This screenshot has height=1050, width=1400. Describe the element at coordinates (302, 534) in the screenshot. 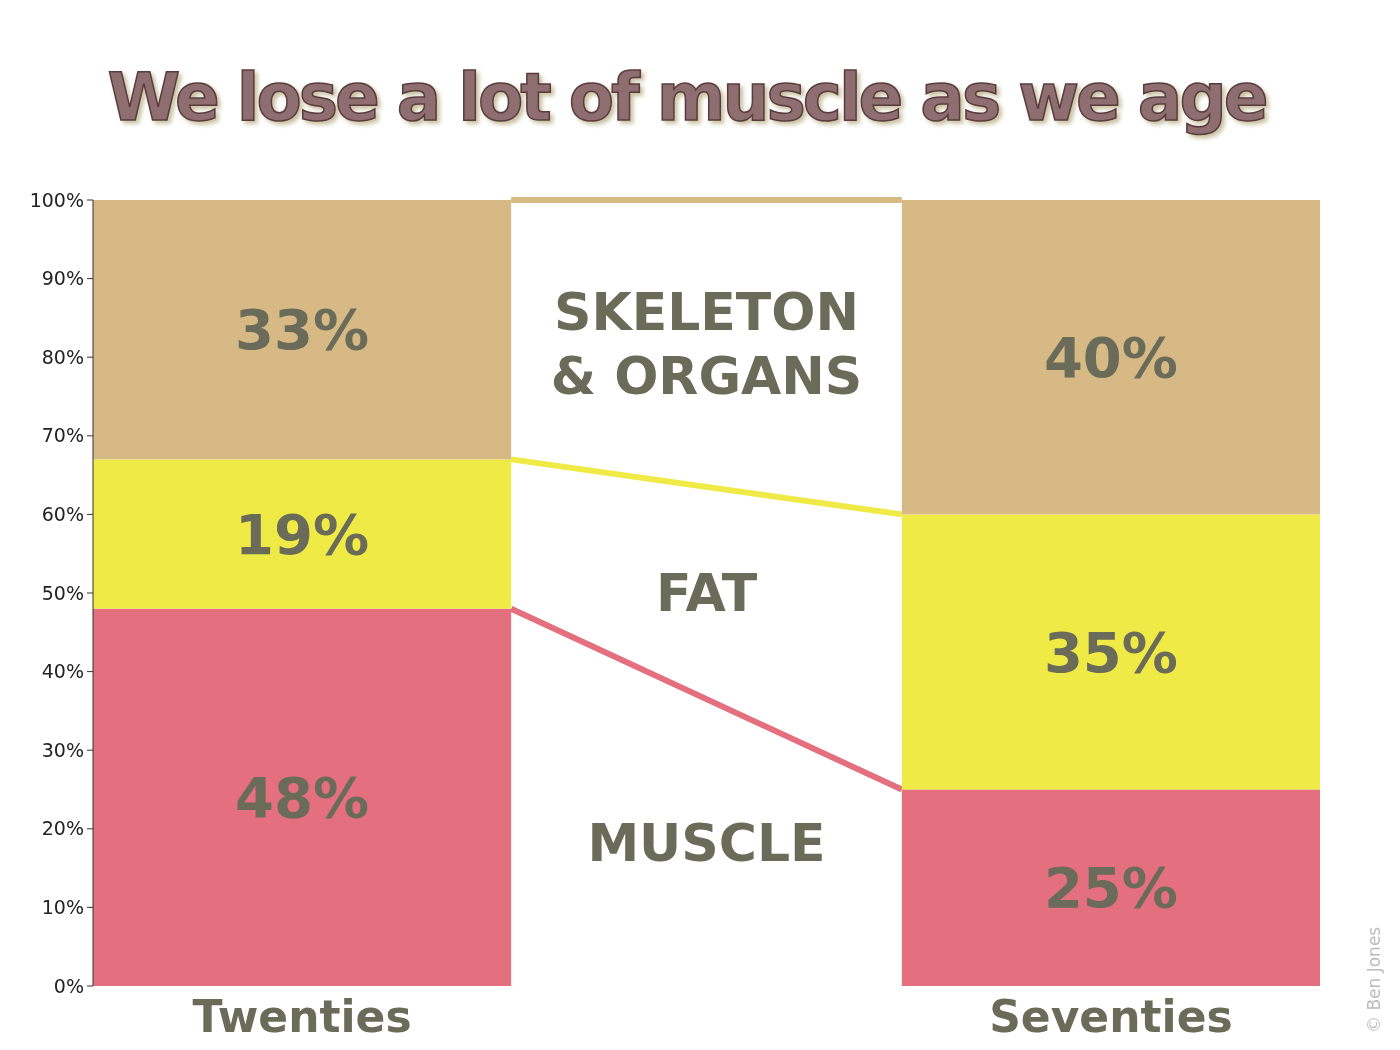

I see `data-label: 19%` at that location.